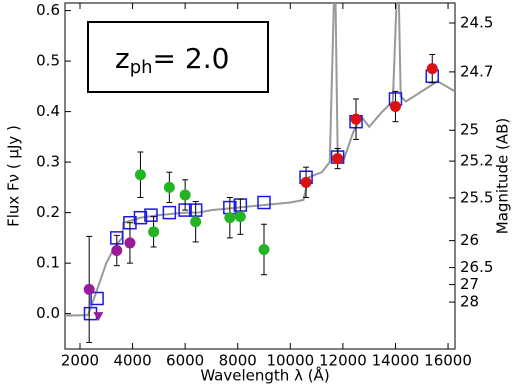  Describe the element at coordinates (503, 176) in the screenshot. I see `y2-axis-label: Magnitude (AB)` at that location.